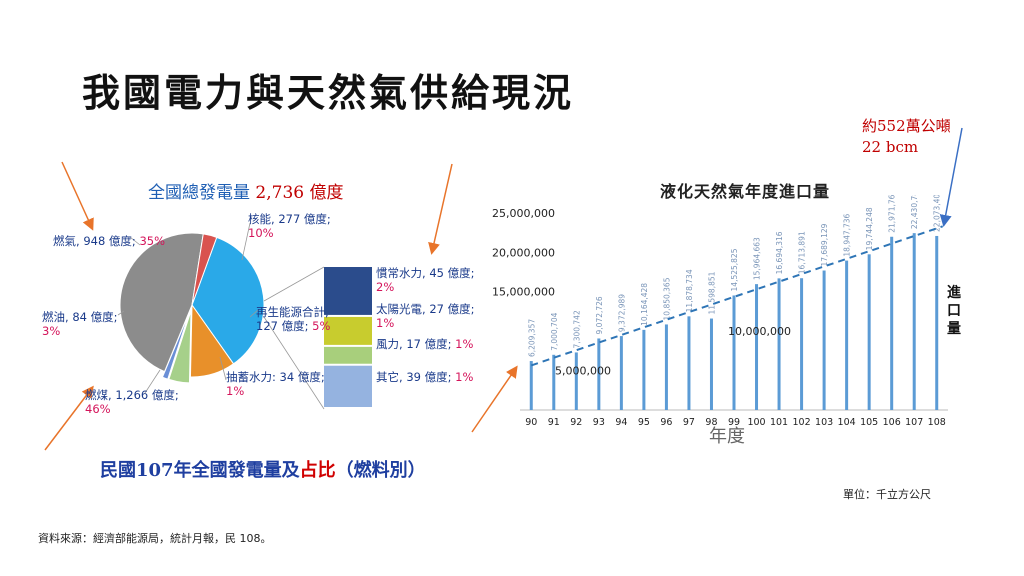 This screenshot has height=576, width=1024. What do you see at coordinates (914, 212) in the screenshot?
I see `bar-value-label: 22,430,782` at bounding box center [914, 212].